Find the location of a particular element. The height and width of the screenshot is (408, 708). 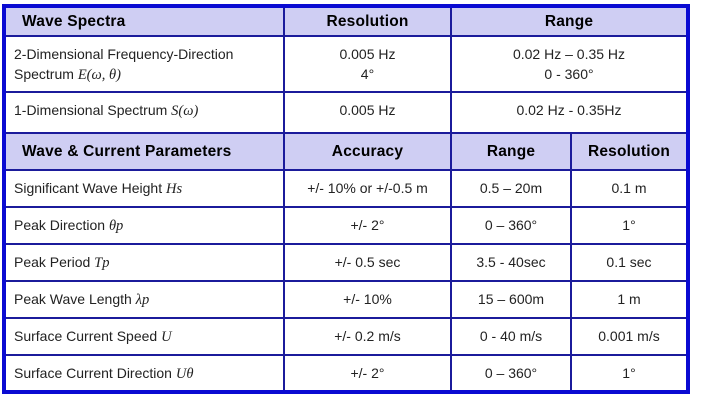

params-header-resolution: Resolution is located at coordinates (629, 151).